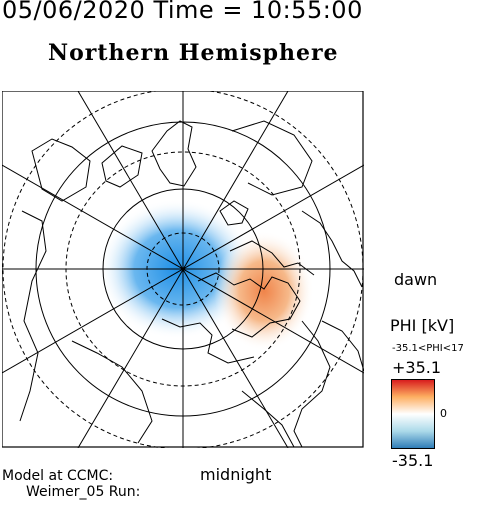 The image size is (484, 508). Describe the element at coordinates (422, 325) in the screenshot. I see `colorbar-title: PHI [kV]` at that location.